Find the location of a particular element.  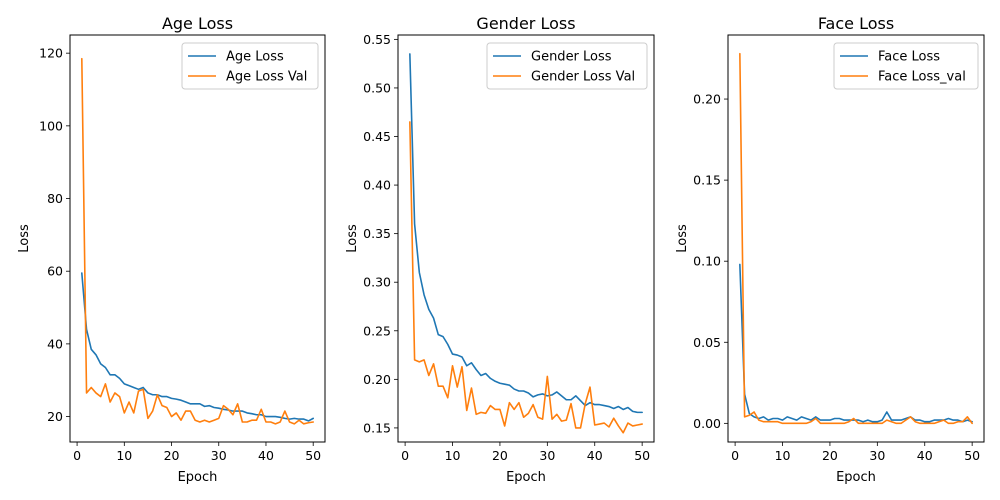

gender-loss-y-tick-label: 0.35 is located at coordinates (377, 233).